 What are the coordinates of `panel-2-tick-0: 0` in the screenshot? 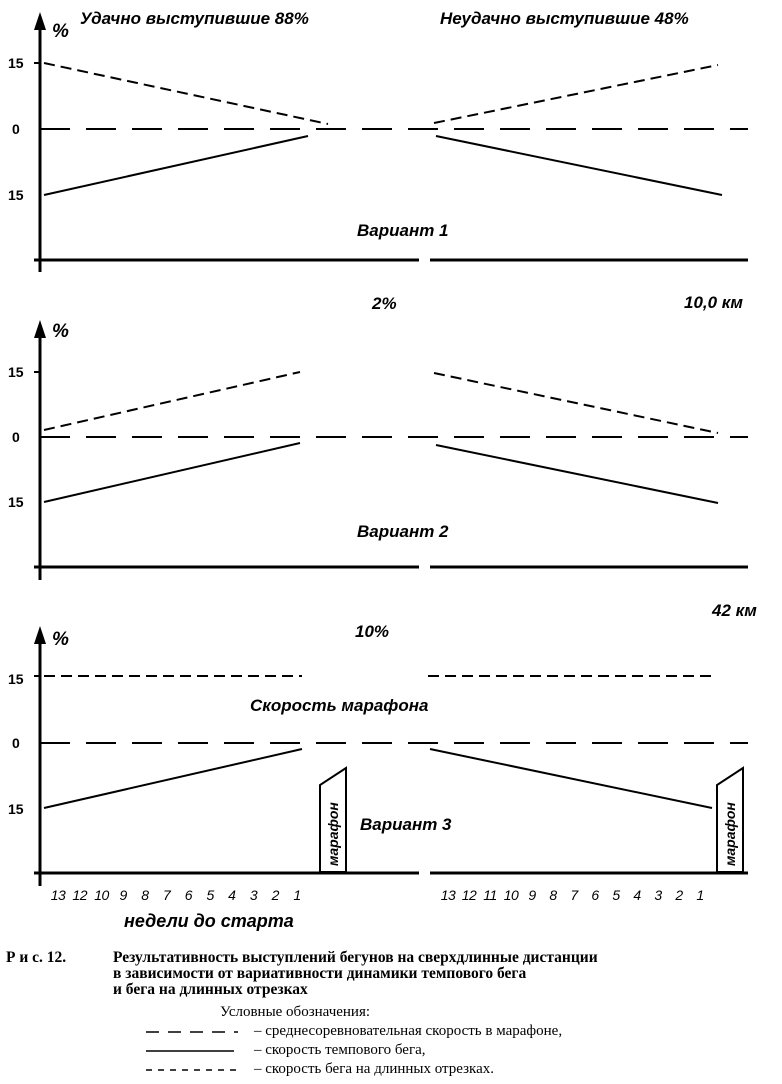 It's located at (16, 437).